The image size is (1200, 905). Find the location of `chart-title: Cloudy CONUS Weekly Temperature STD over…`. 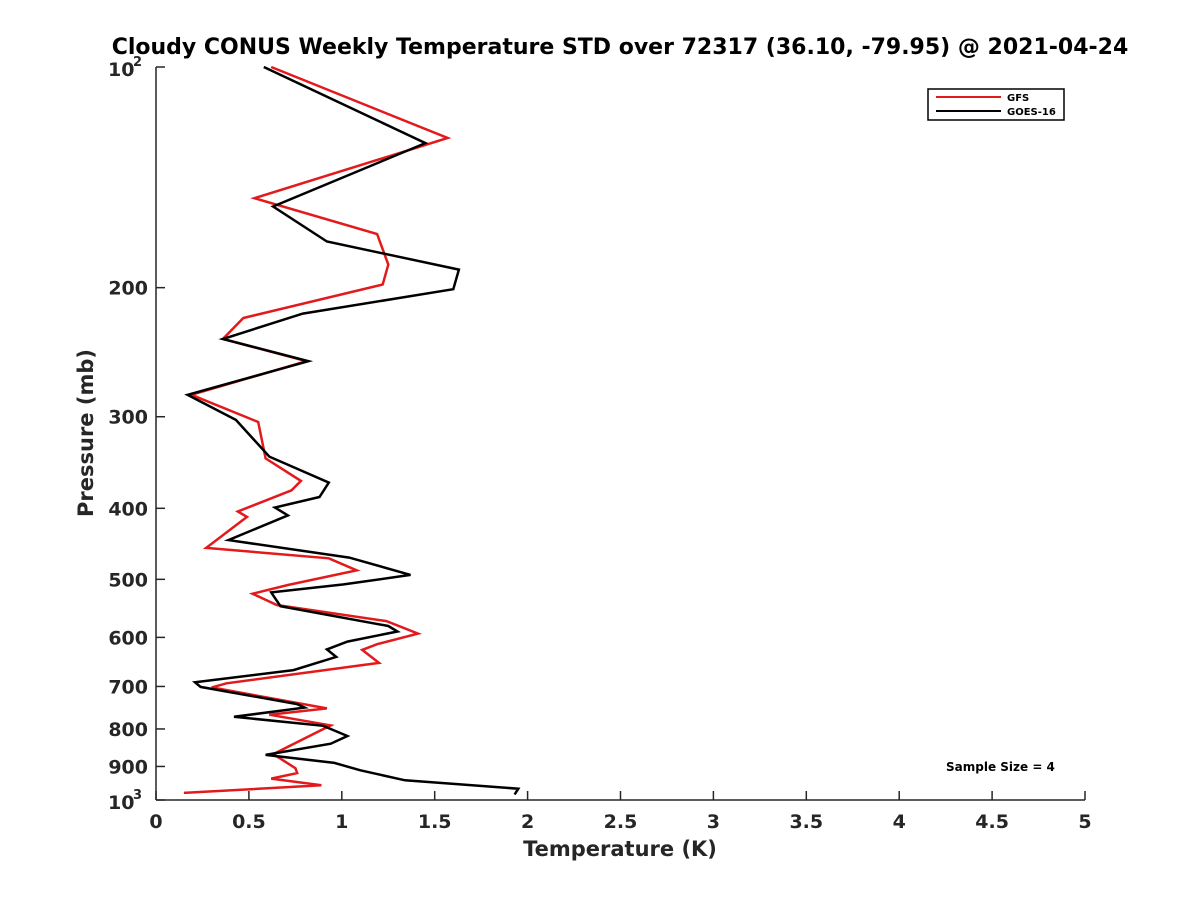

chart-title: Cloudy CONUS Weekly Temperature STD over… is located at coordinates (620, 47).